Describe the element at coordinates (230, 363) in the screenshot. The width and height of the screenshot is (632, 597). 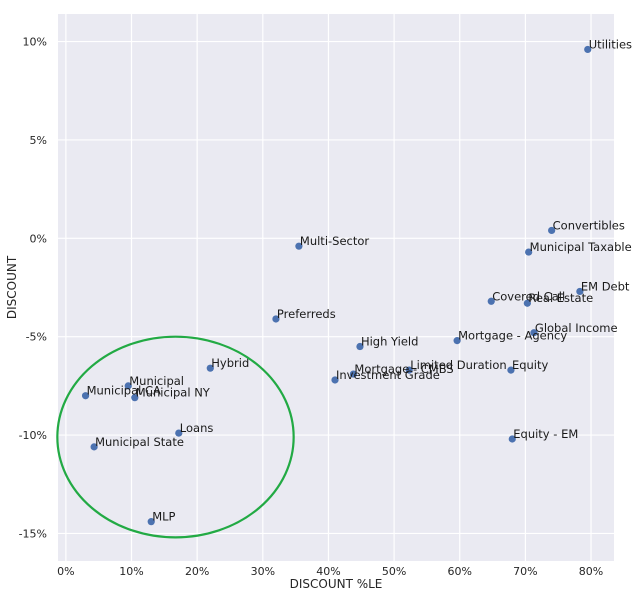
I see `point-label: Hybrid` at that location.